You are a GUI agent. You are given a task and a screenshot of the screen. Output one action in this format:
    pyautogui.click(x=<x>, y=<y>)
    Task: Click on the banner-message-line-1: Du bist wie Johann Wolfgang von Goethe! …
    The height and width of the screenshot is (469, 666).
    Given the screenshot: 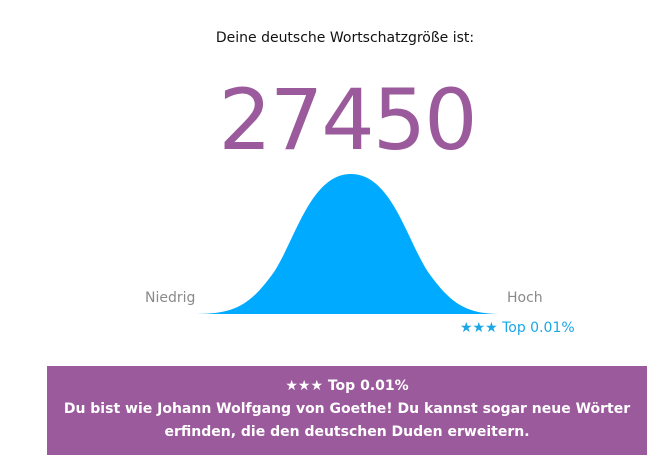 What is the action you would take?
    pyautogui.click(x=347, y=409)
    